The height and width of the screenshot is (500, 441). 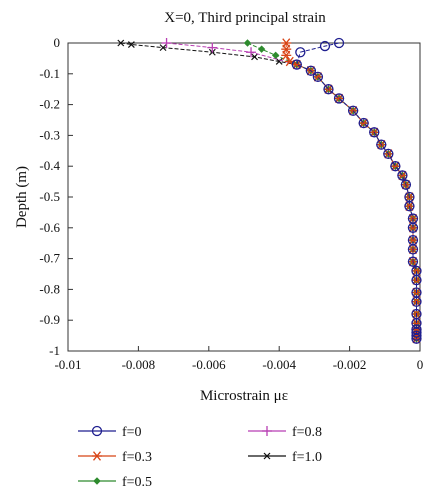 I want to click on y-tick-label: -0.5, so click(x=49, y=196).